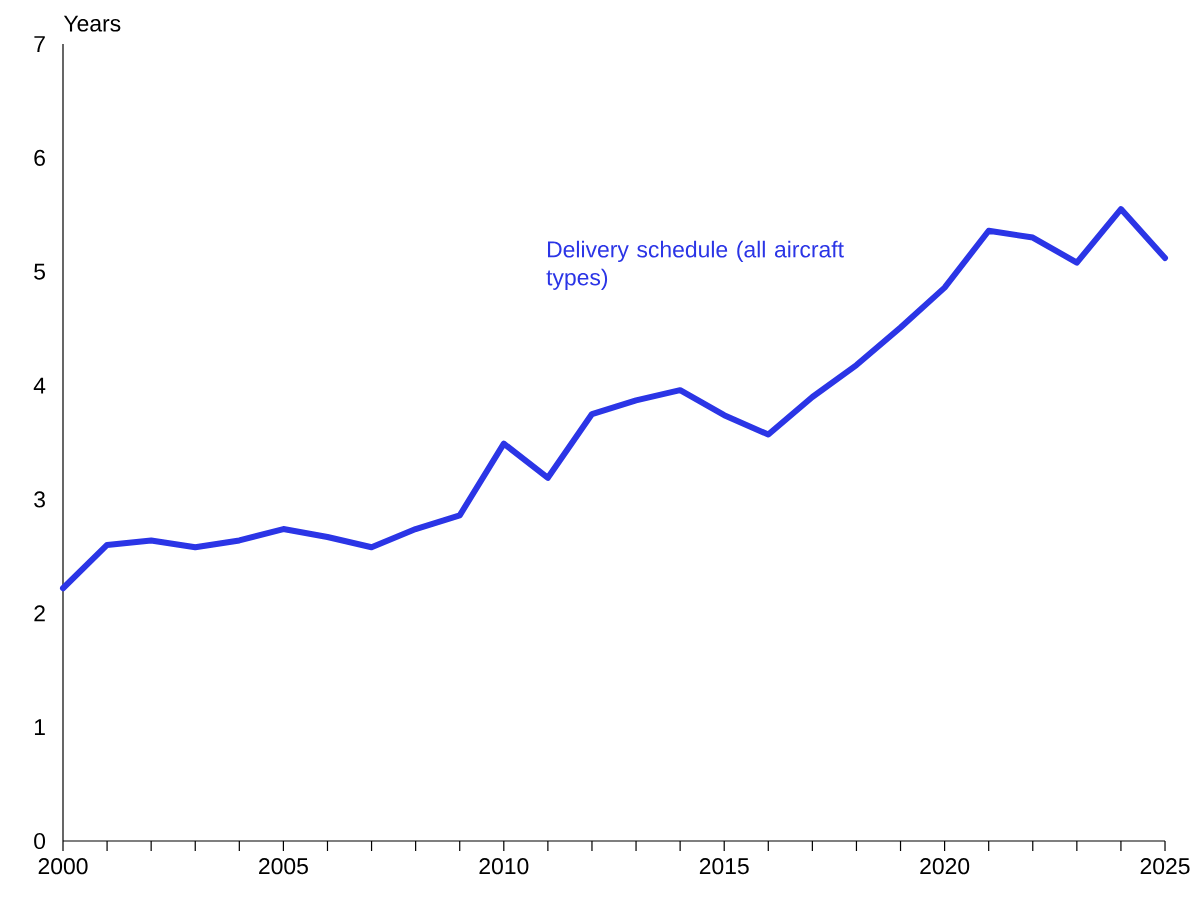 The width and height of the screenshot is (1204, 901). I want to click on y-tick-label: 2, so click(39, 613).